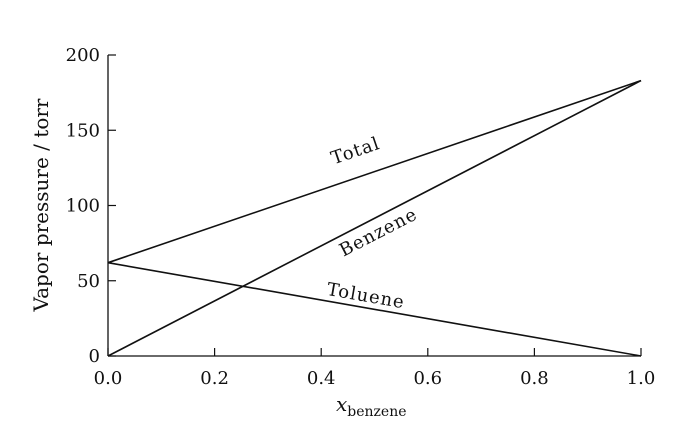  I want to click on x-axis-label: xbenzene, so click(371, 406).